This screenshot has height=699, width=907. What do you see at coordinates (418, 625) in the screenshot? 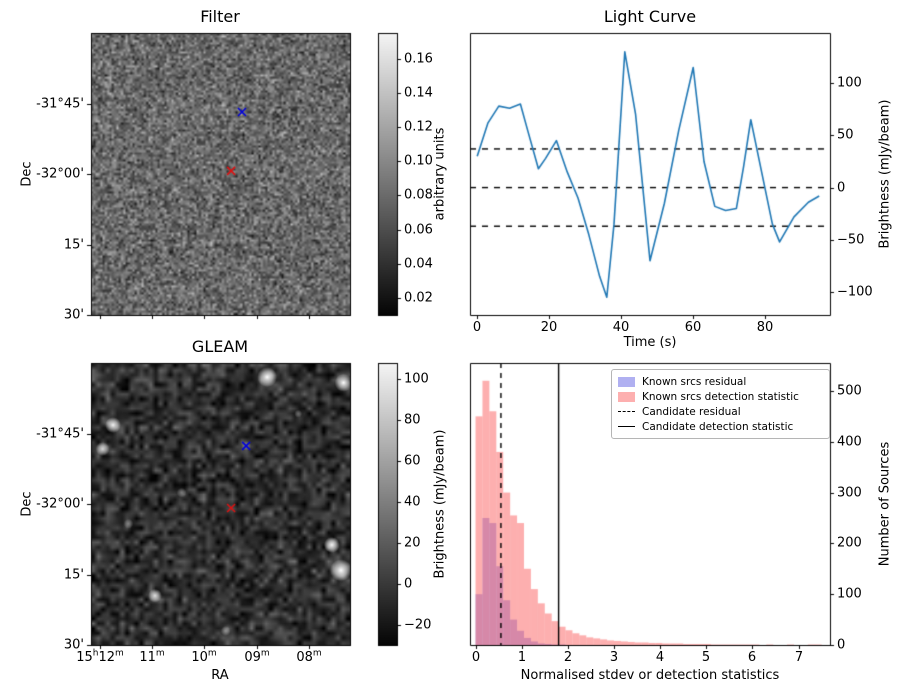
I see `tick-label: −20` at bounding box center [418, 625].